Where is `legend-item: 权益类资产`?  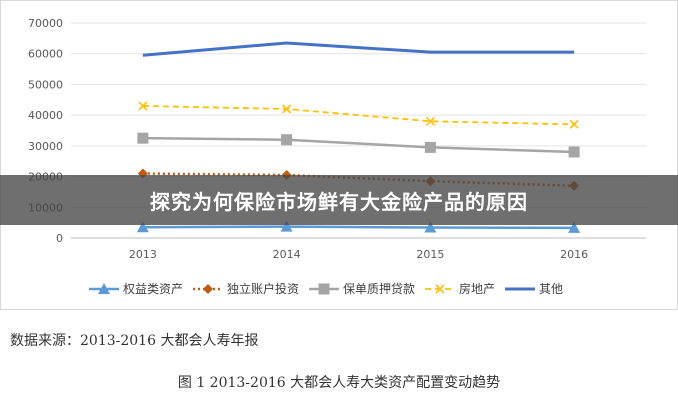
legend-item: 权益类资产 is located at coordinates (136, 289).